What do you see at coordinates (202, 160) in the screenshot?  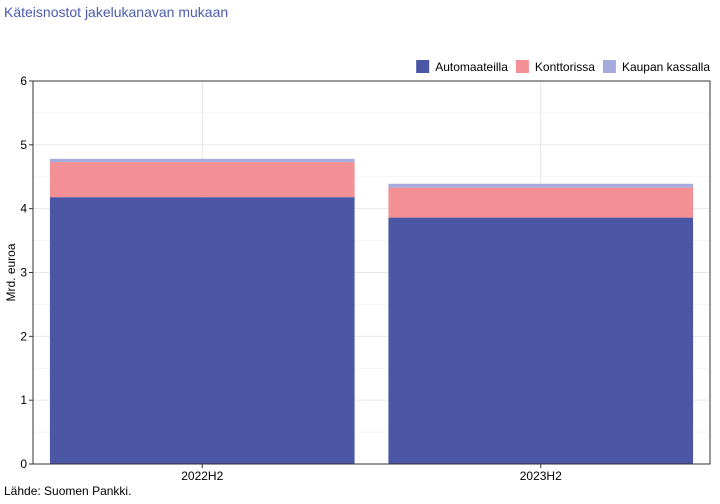 I see `bar-2022H2-Kaupan kassalla` at bounding box center [202, 160].